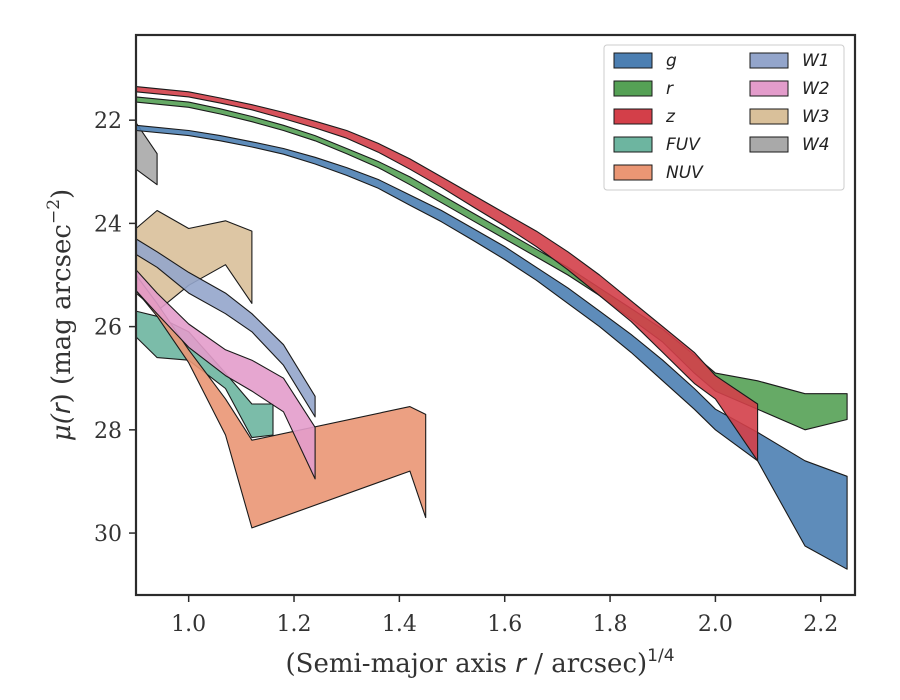  I want to click on legend-swatch-w2, so click(769, 88).